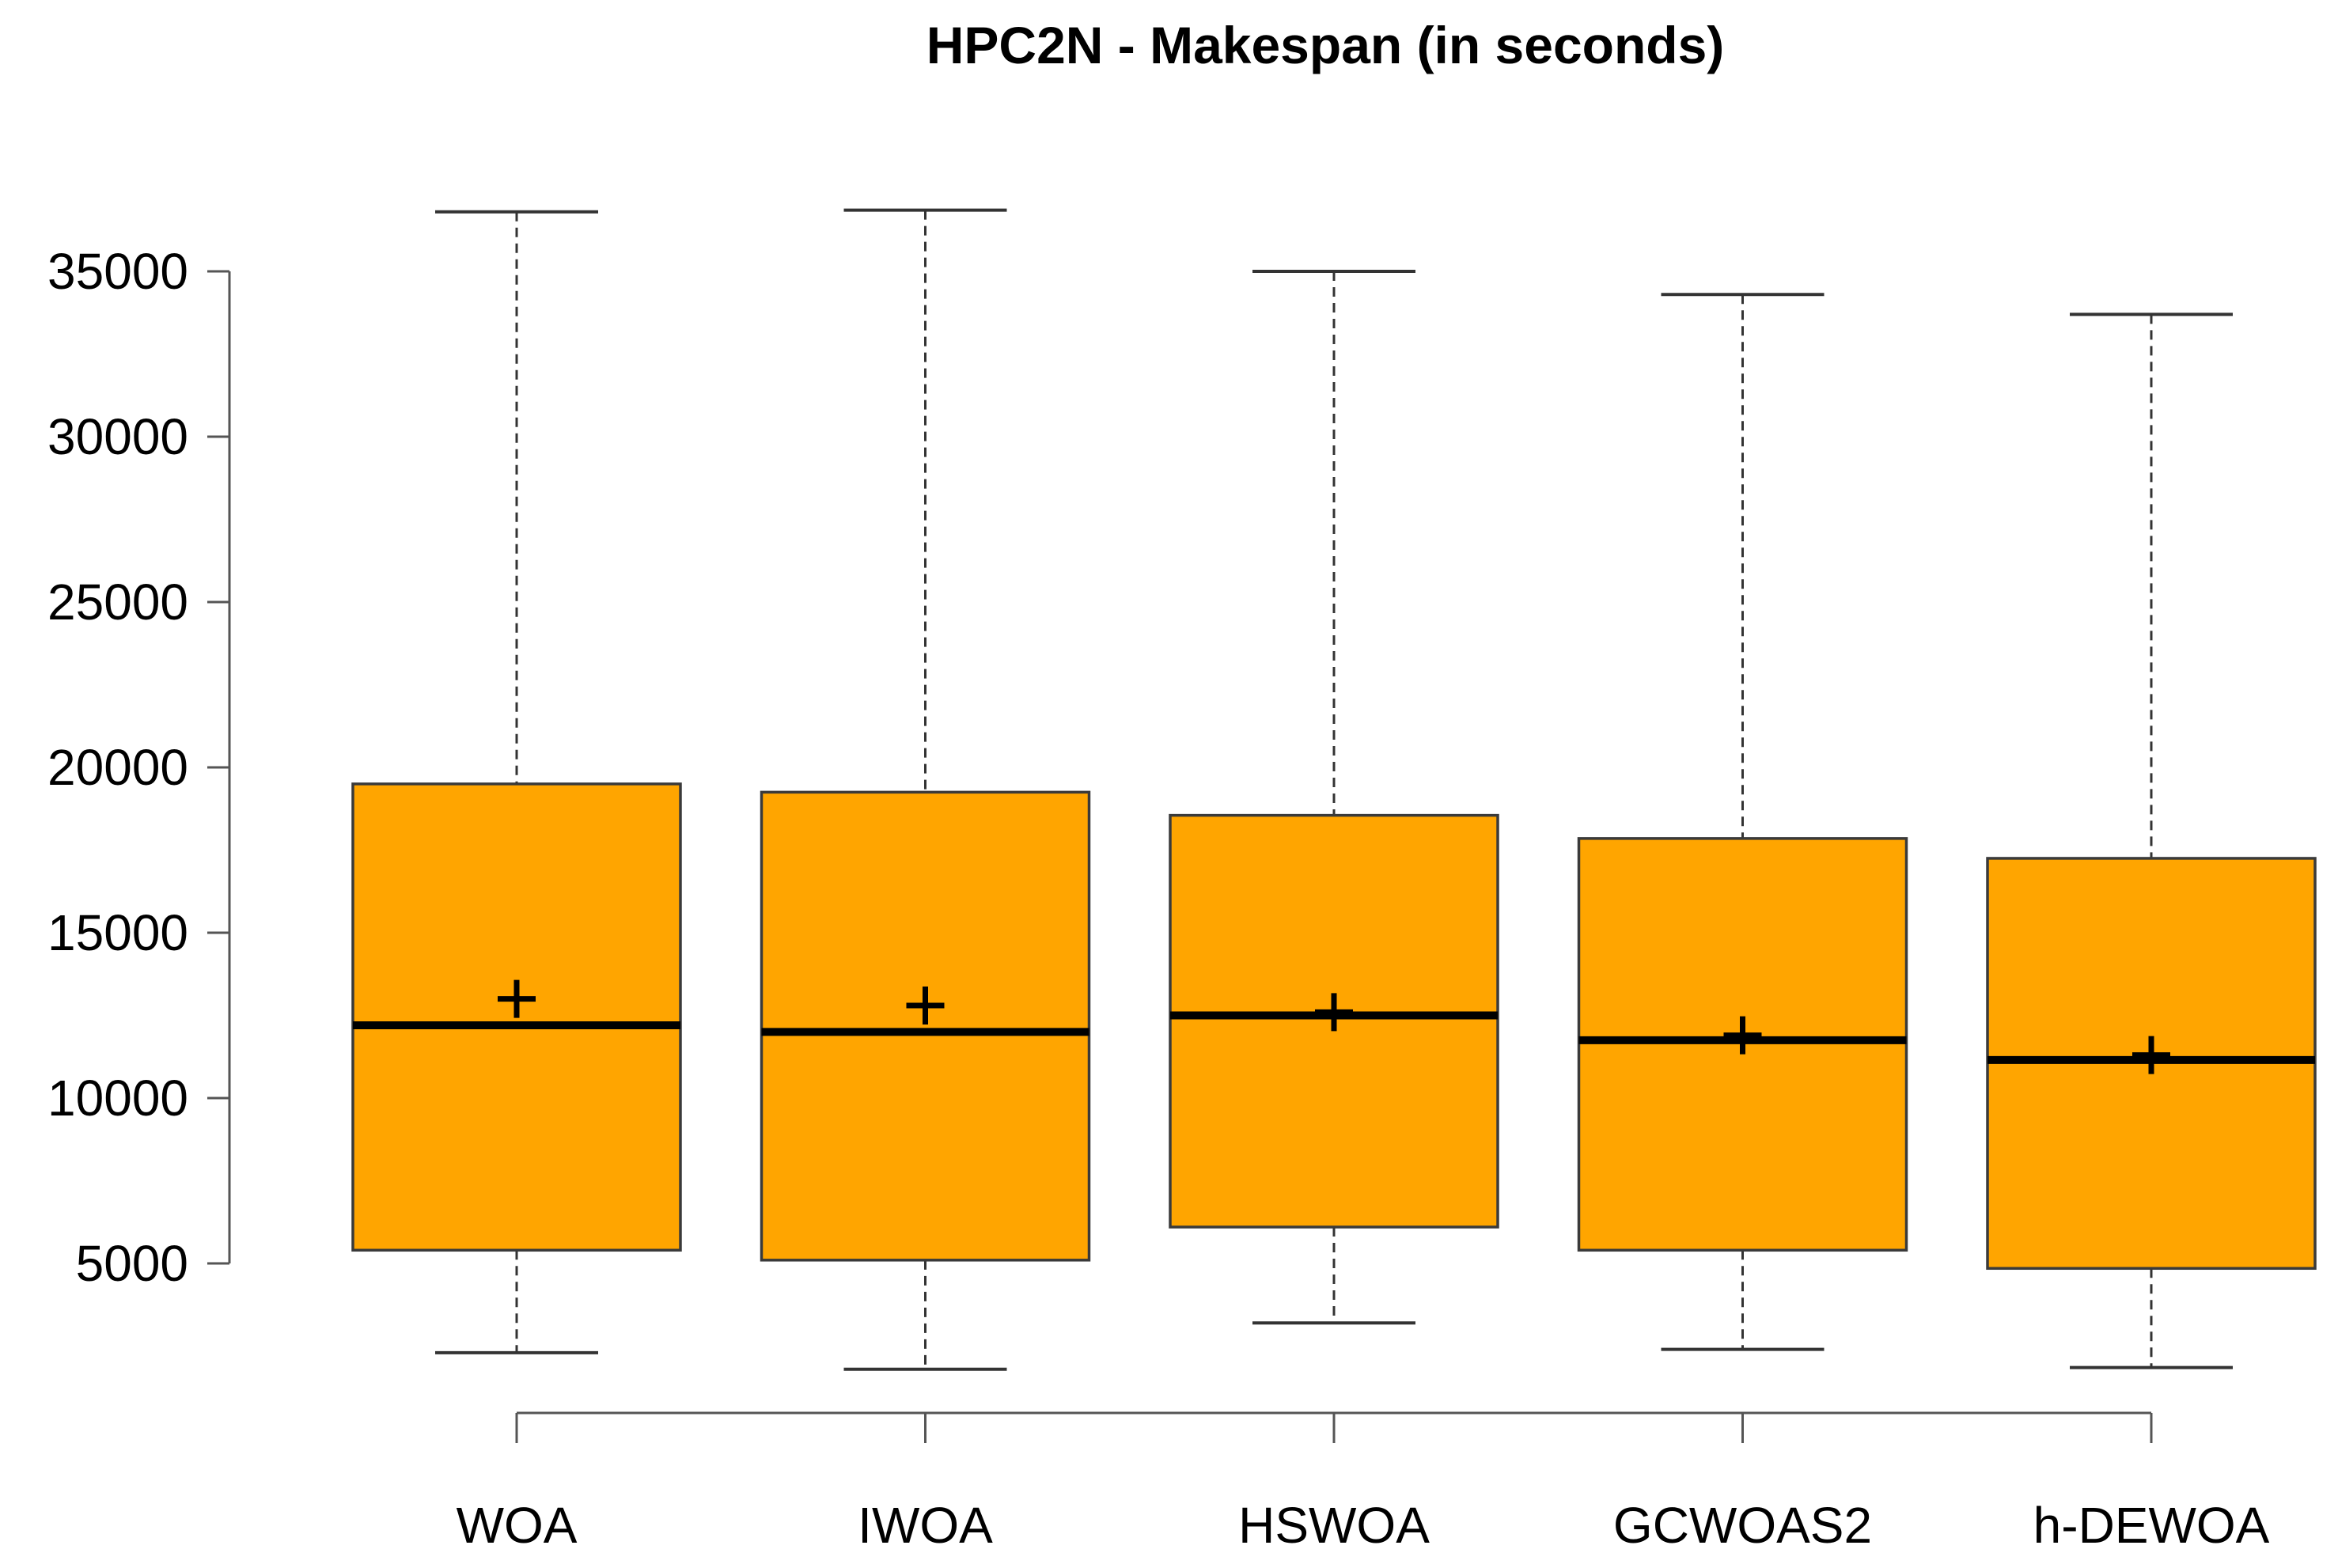  I want to click on x-tick-label: h-DEWOA, so click(2151, 1525).